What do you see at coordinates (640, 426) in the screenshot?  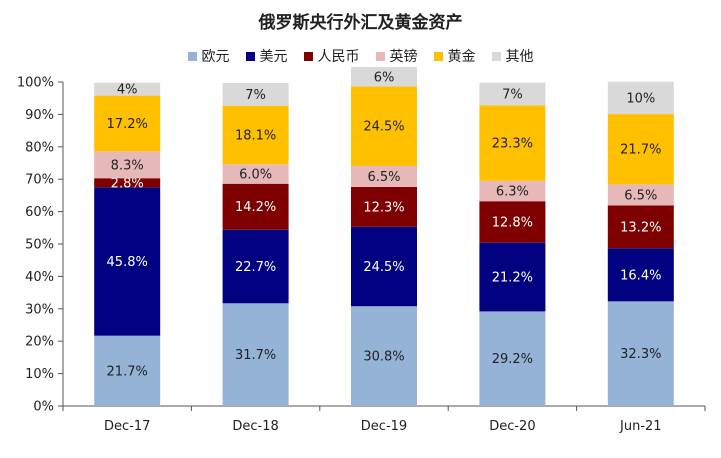 I see `x-tick-label: Jun-21` at bounding box center [640, 426].